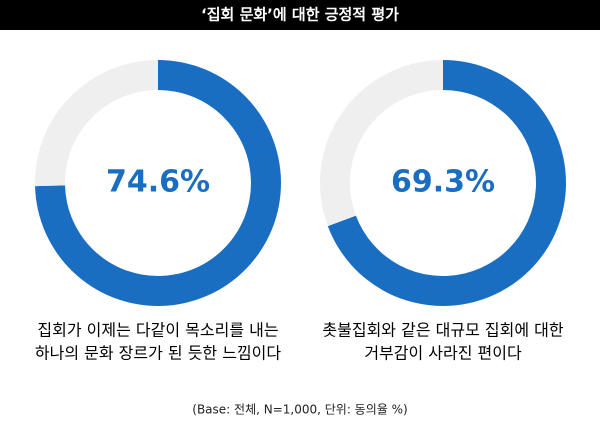  Describe the element at coordinates (158, 182) in the screenshot. I see `value-label: 74.6%` at that location.